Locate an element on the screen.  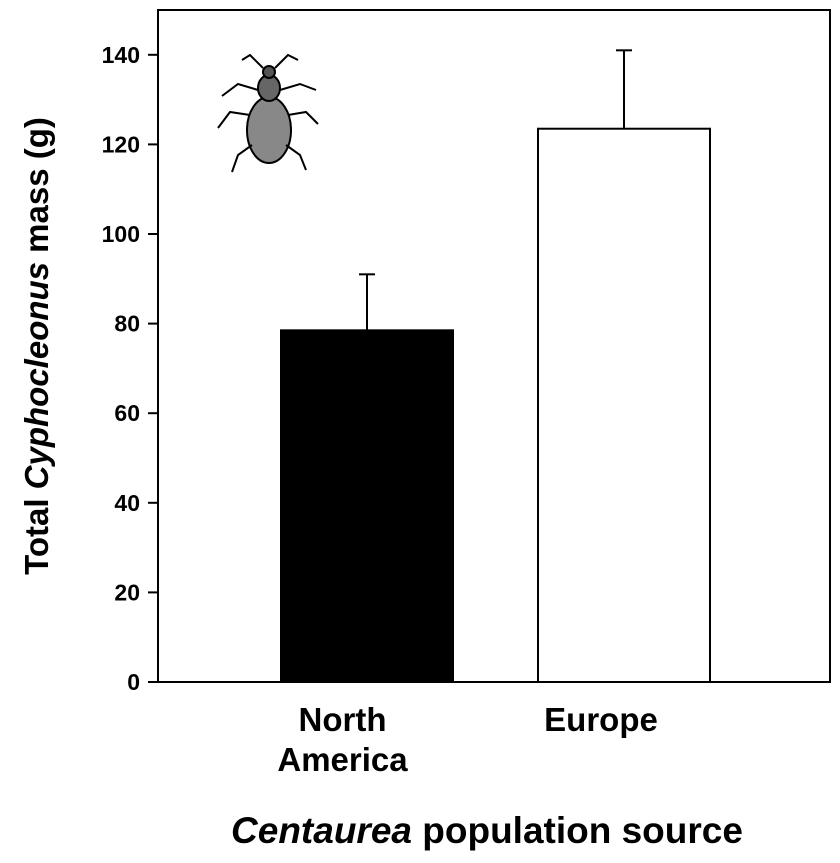
y-axis-title-part: mass (g) is located at coordinates (36, 189).